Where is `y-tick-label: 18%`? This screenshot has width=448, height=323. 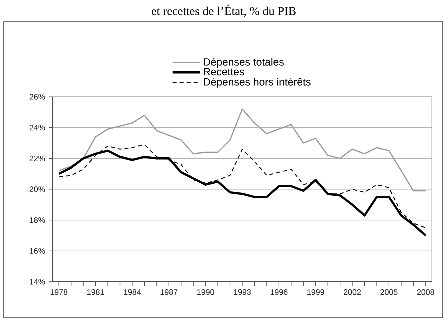
y-tick-label: 18% is located at coordinates (38, 220).